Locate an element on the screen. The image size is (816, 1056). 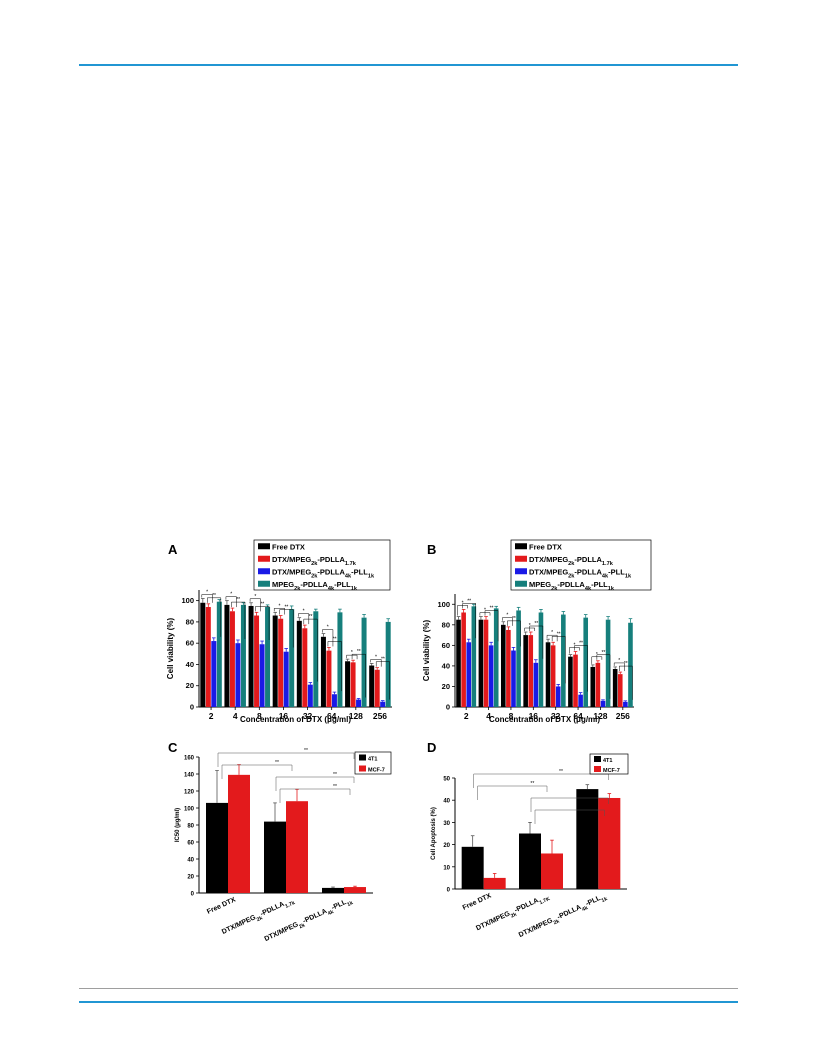
legend-entry: MPEG2k-PDLLA4k-PLL1k is located at coordinates (572, 586).